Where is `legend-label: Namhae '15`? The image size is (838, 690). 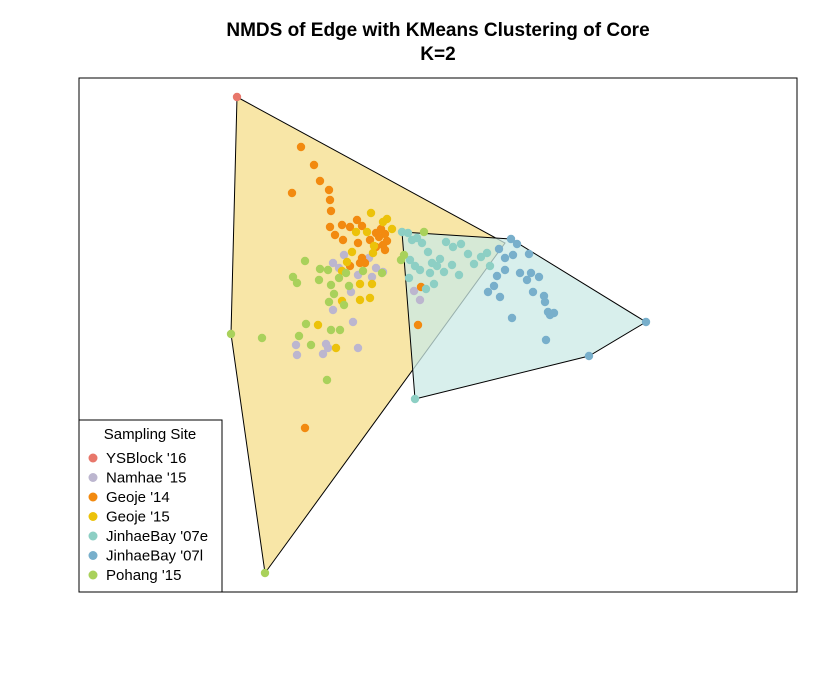
legend-label: Namhae '15 is located at coordinates (146, 478).